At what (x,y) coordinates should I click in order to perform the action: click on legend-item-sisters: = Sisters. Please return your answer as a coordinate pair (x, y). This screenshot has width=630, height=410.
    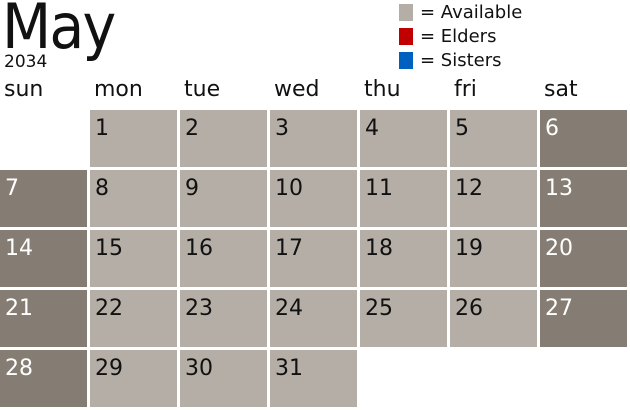
    Looking at the image, I should click on (460, 60).